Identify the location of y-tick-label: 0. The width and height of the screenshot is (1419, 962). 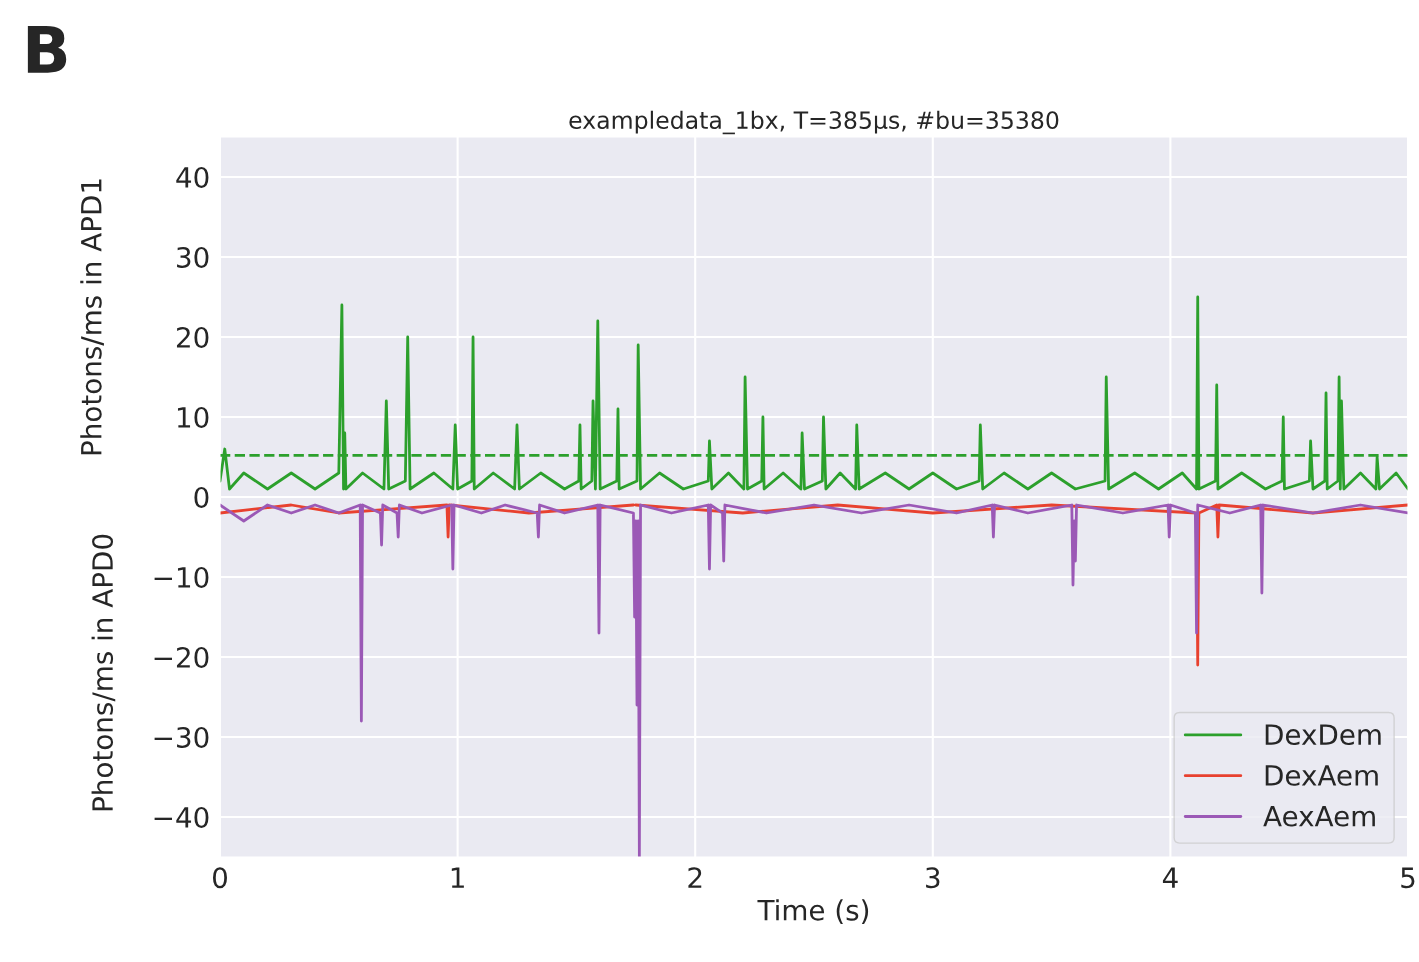
(201, 497).